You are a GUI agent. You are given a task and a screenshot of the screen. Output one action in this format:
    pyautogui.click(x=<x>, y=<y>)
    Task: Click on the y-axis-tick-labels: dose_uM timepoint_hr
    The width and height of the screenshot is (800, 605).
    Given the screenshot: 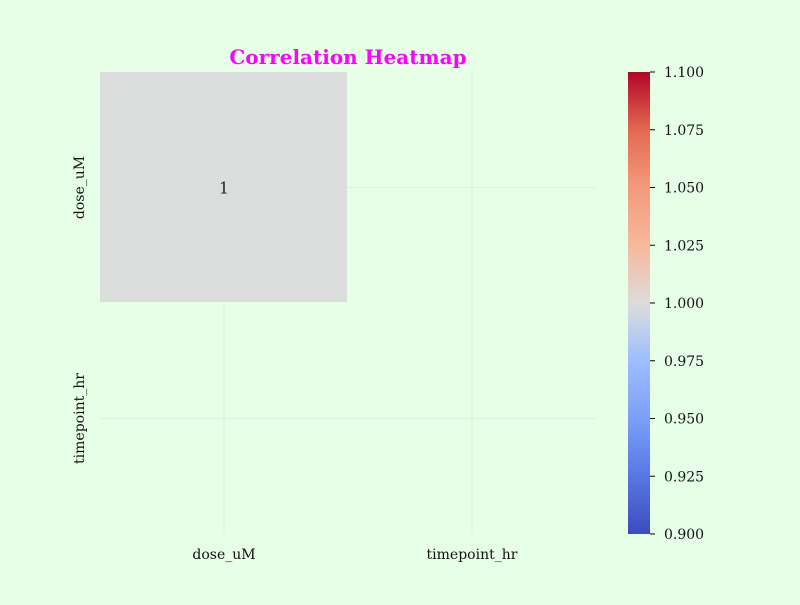 What is the action you would take?
    pyautogui.click(x=80, y=310)
    